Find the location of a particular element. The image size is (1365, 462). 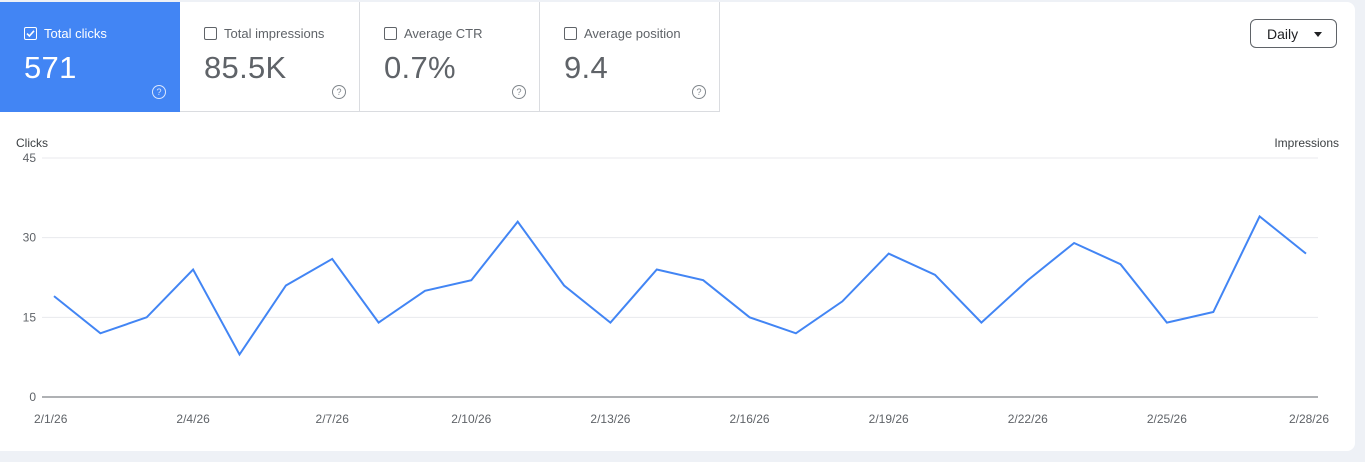

metric-average-ctr: Average CTR 0.7% ? is located at coordinates (450, 57).